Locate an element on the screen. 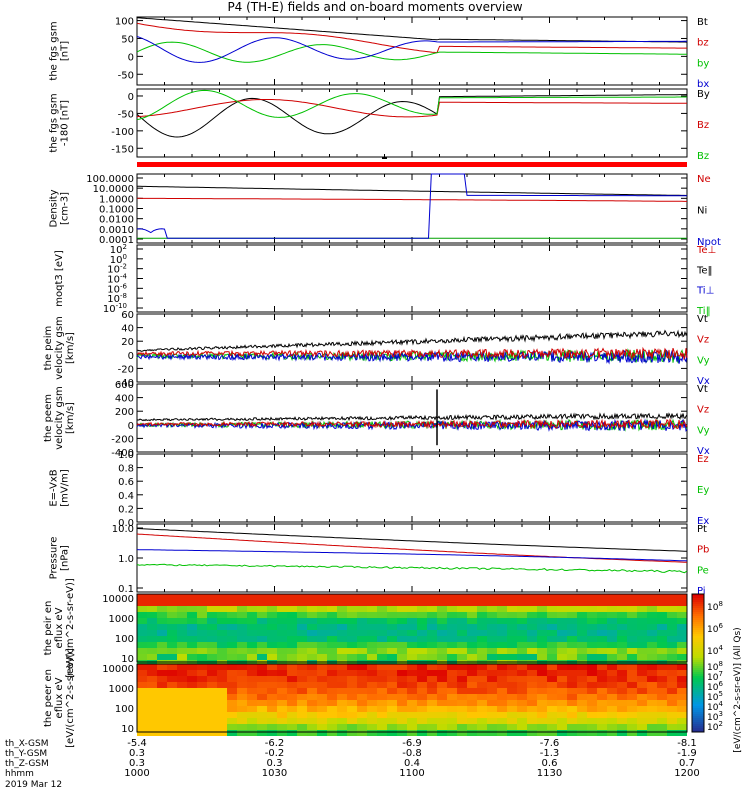 Image resolution: width=750 pixels, height=800 pixels. y-axis-label: Density is located at coordinates (54, 208).